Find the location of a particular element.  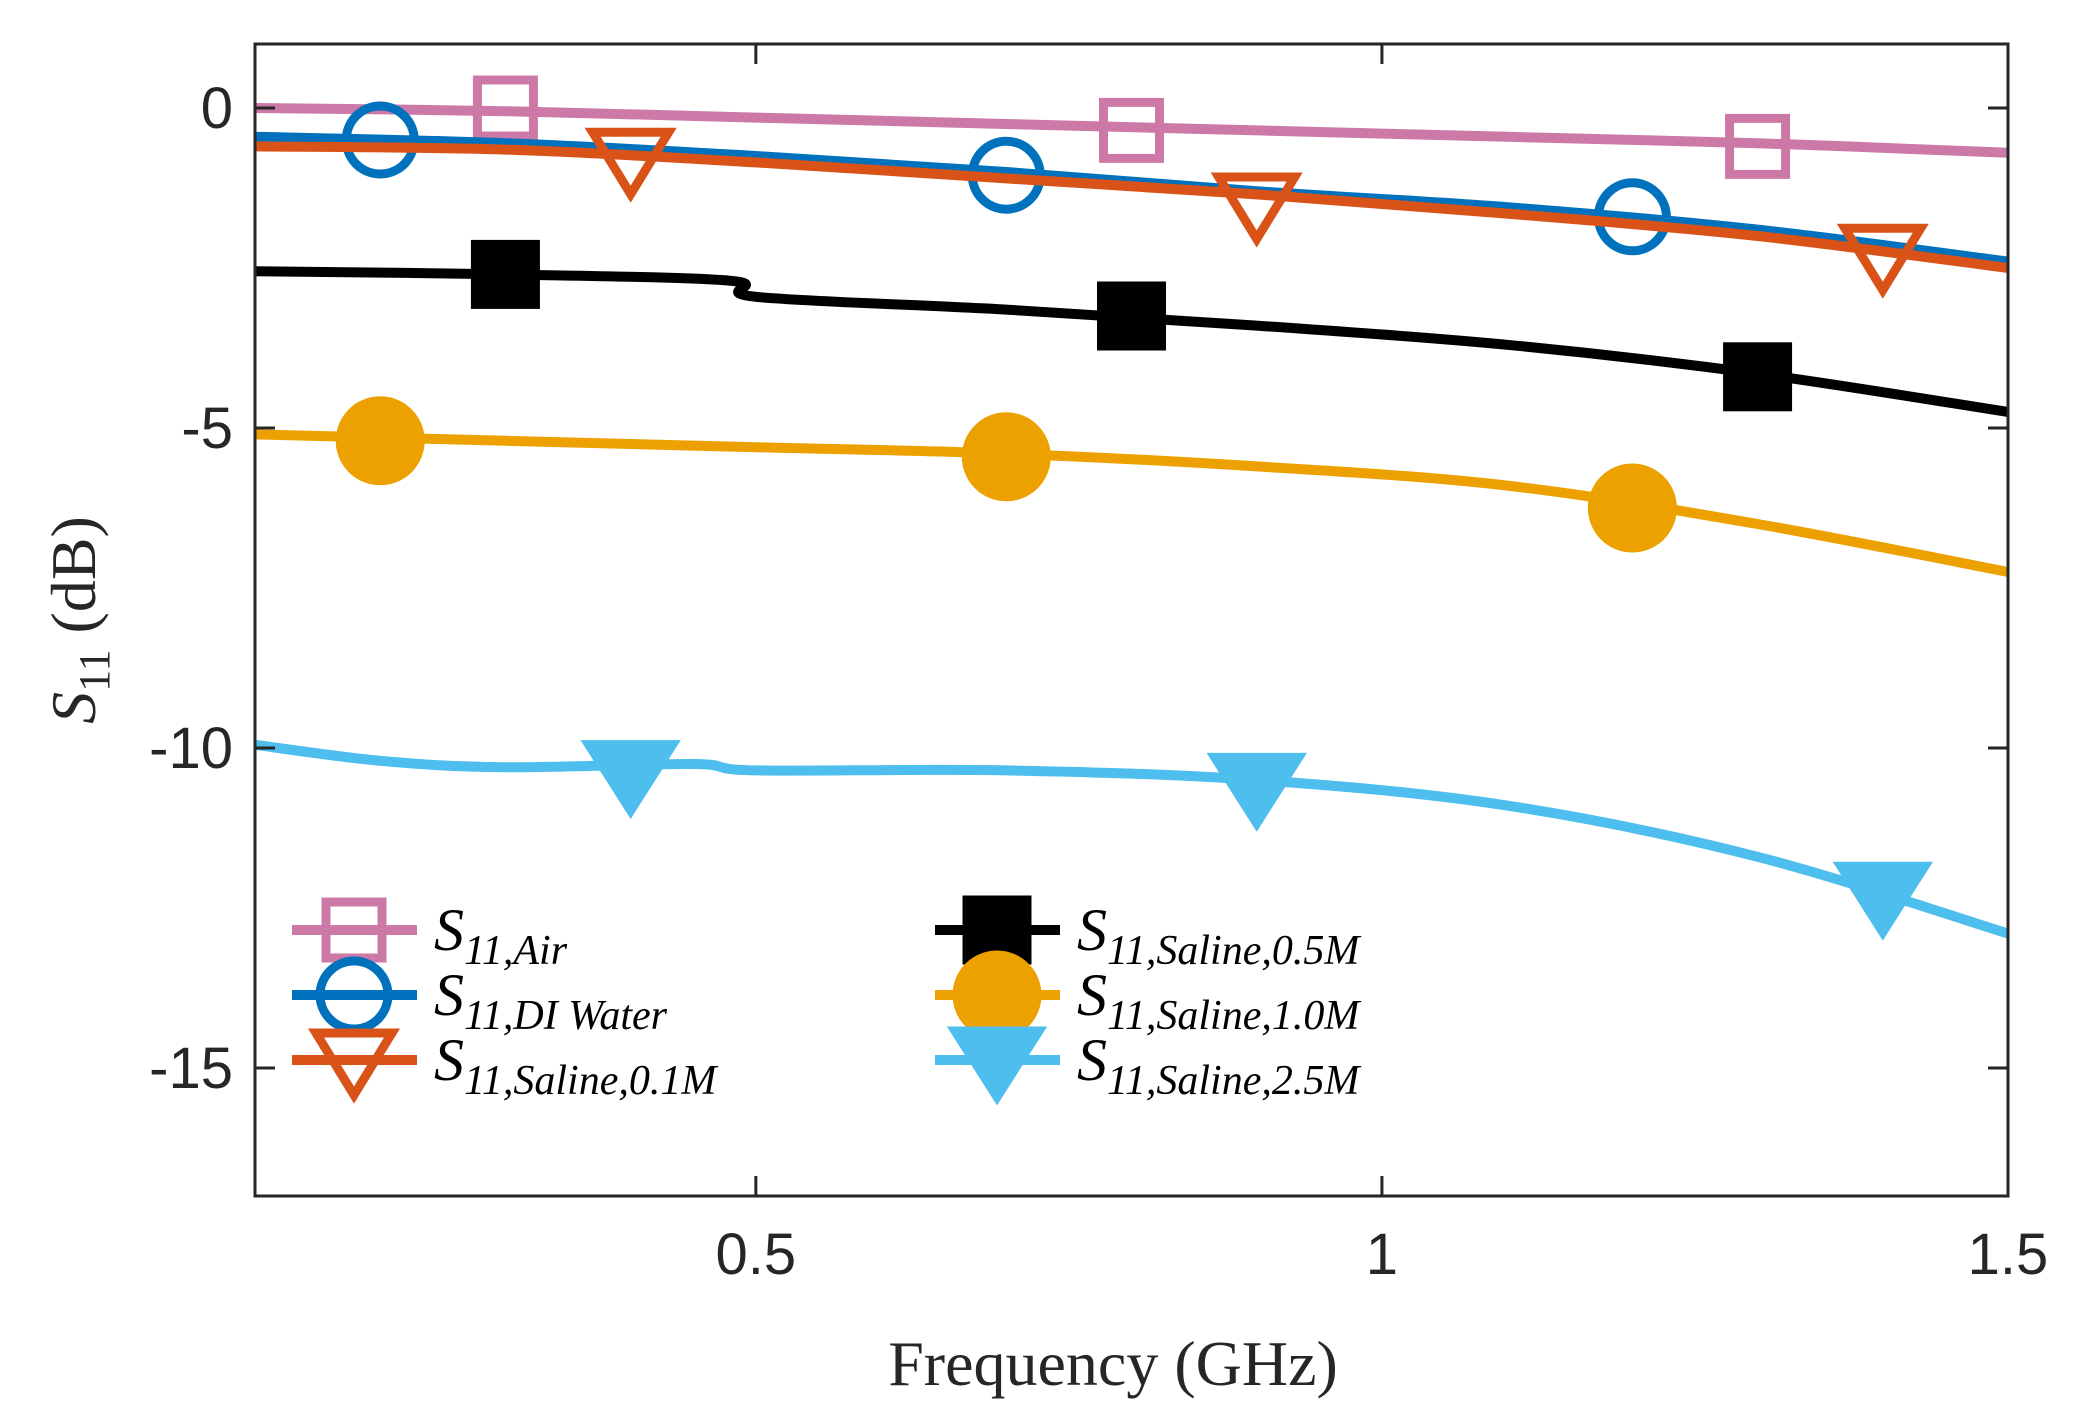

y-axis-title-main: S is located at coordinates (73, 708).